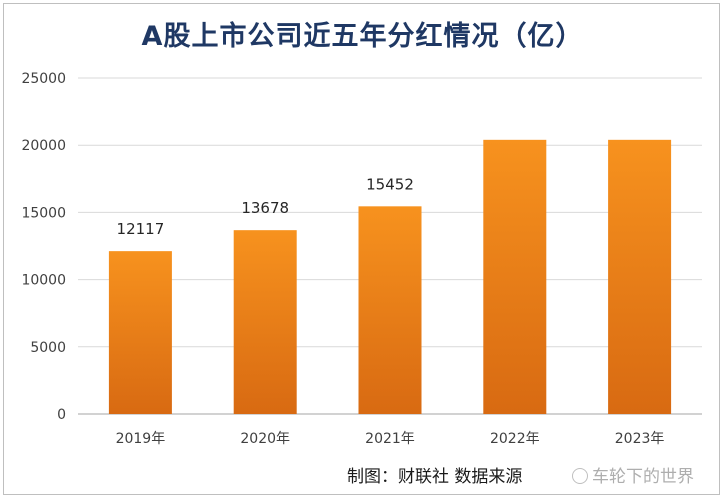 The height and width of the screenshot is (500, 725). Describe the element at coordinates (643, 477) in the screenshot. I see `watermark-text: 车轮下的世界` at that location.